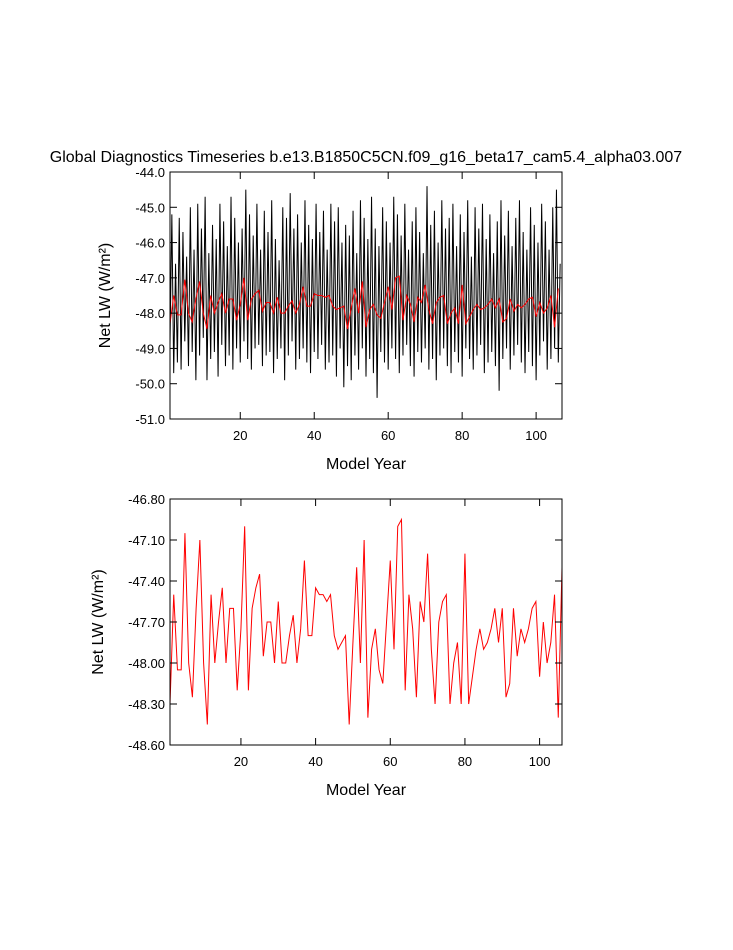  Describe the element at coordinates (150, 313) in the screenshot. I see `y-tick-label: -48.0` at that location.